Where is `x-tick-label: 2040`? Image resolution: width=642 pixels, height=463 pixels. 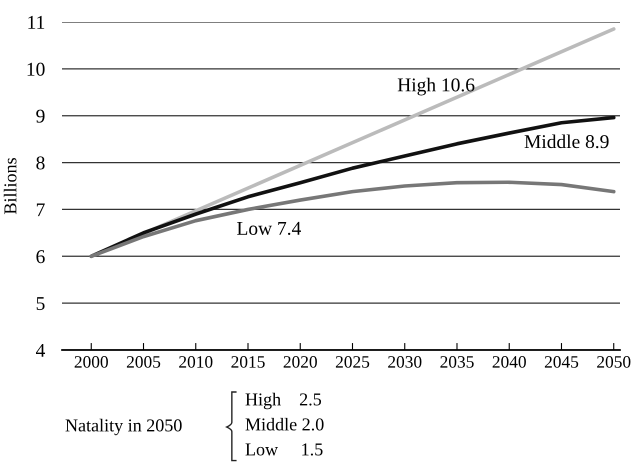 x-tick-label: 2040 is located at coordinates (509, 362).